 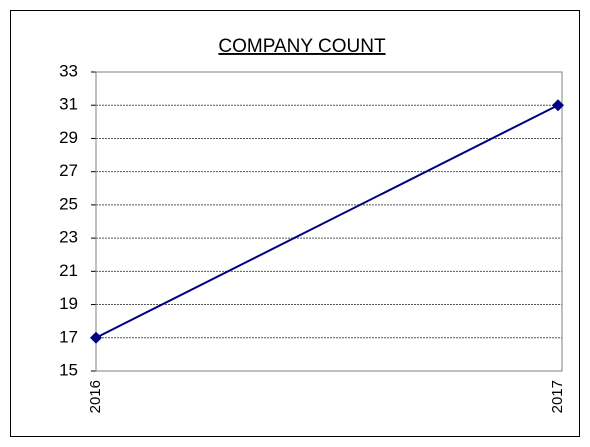 I want to click on y-tick-label: 25, so click(x=68, y=203).